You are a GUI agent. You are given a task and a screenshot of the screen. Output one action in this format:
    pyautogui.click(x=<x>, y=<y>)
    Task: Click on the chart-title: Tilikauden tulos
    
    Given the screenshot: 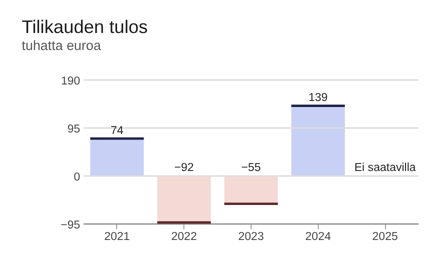 What is the action you would take?
    pyautogui.click(x=85, y=26)
    